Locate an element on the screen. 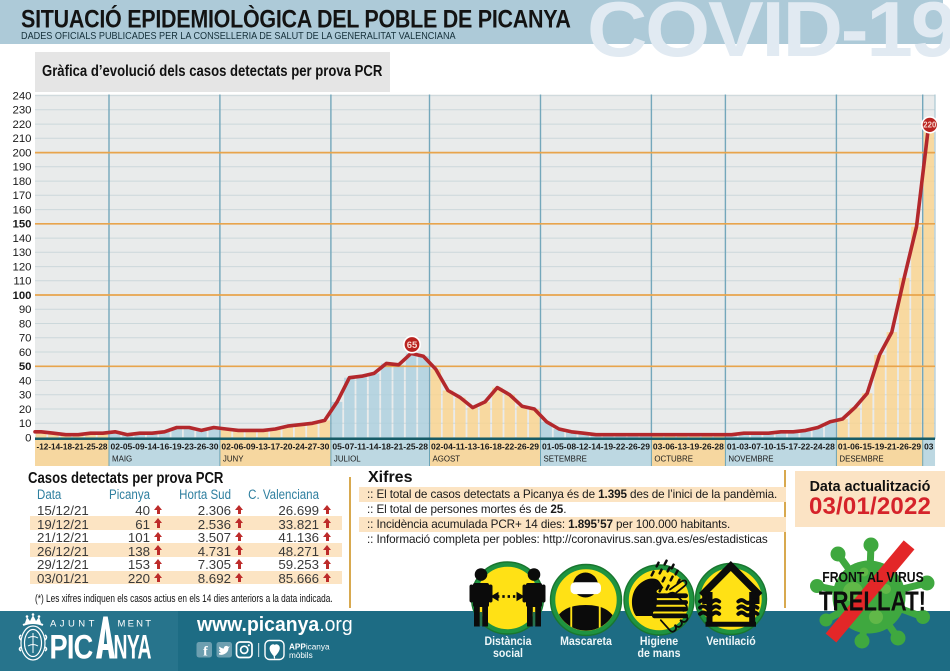 Image resolution: width=950 pixels, height=671 pixels. svg-text: 10 is located at coordinates (25, 424).